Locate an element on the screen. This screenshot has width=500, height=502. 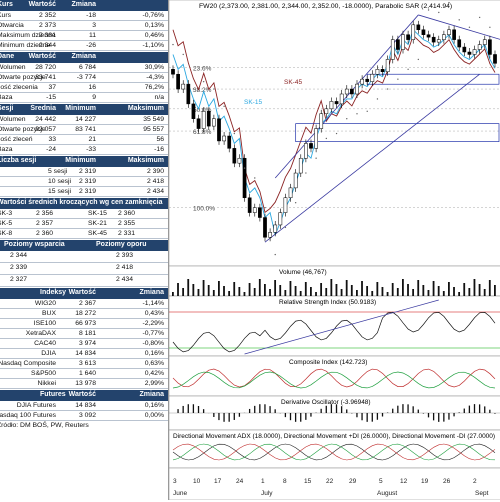
month-label: June is located at coordinates (180, 493).